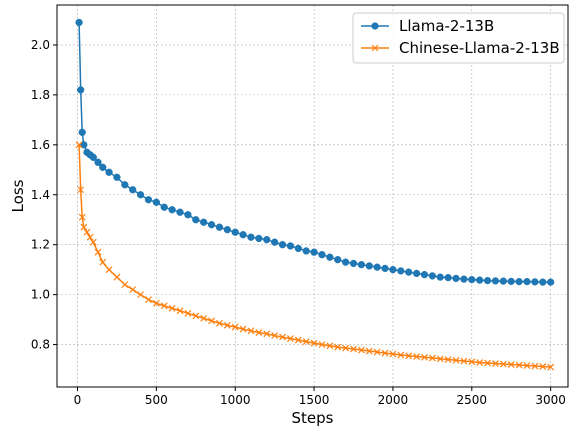 This screenshot has height=430, width=571. Describe the element at coordinates (40, 45) in the screenshot. I see `y-tick-label: 2.0` at that location.